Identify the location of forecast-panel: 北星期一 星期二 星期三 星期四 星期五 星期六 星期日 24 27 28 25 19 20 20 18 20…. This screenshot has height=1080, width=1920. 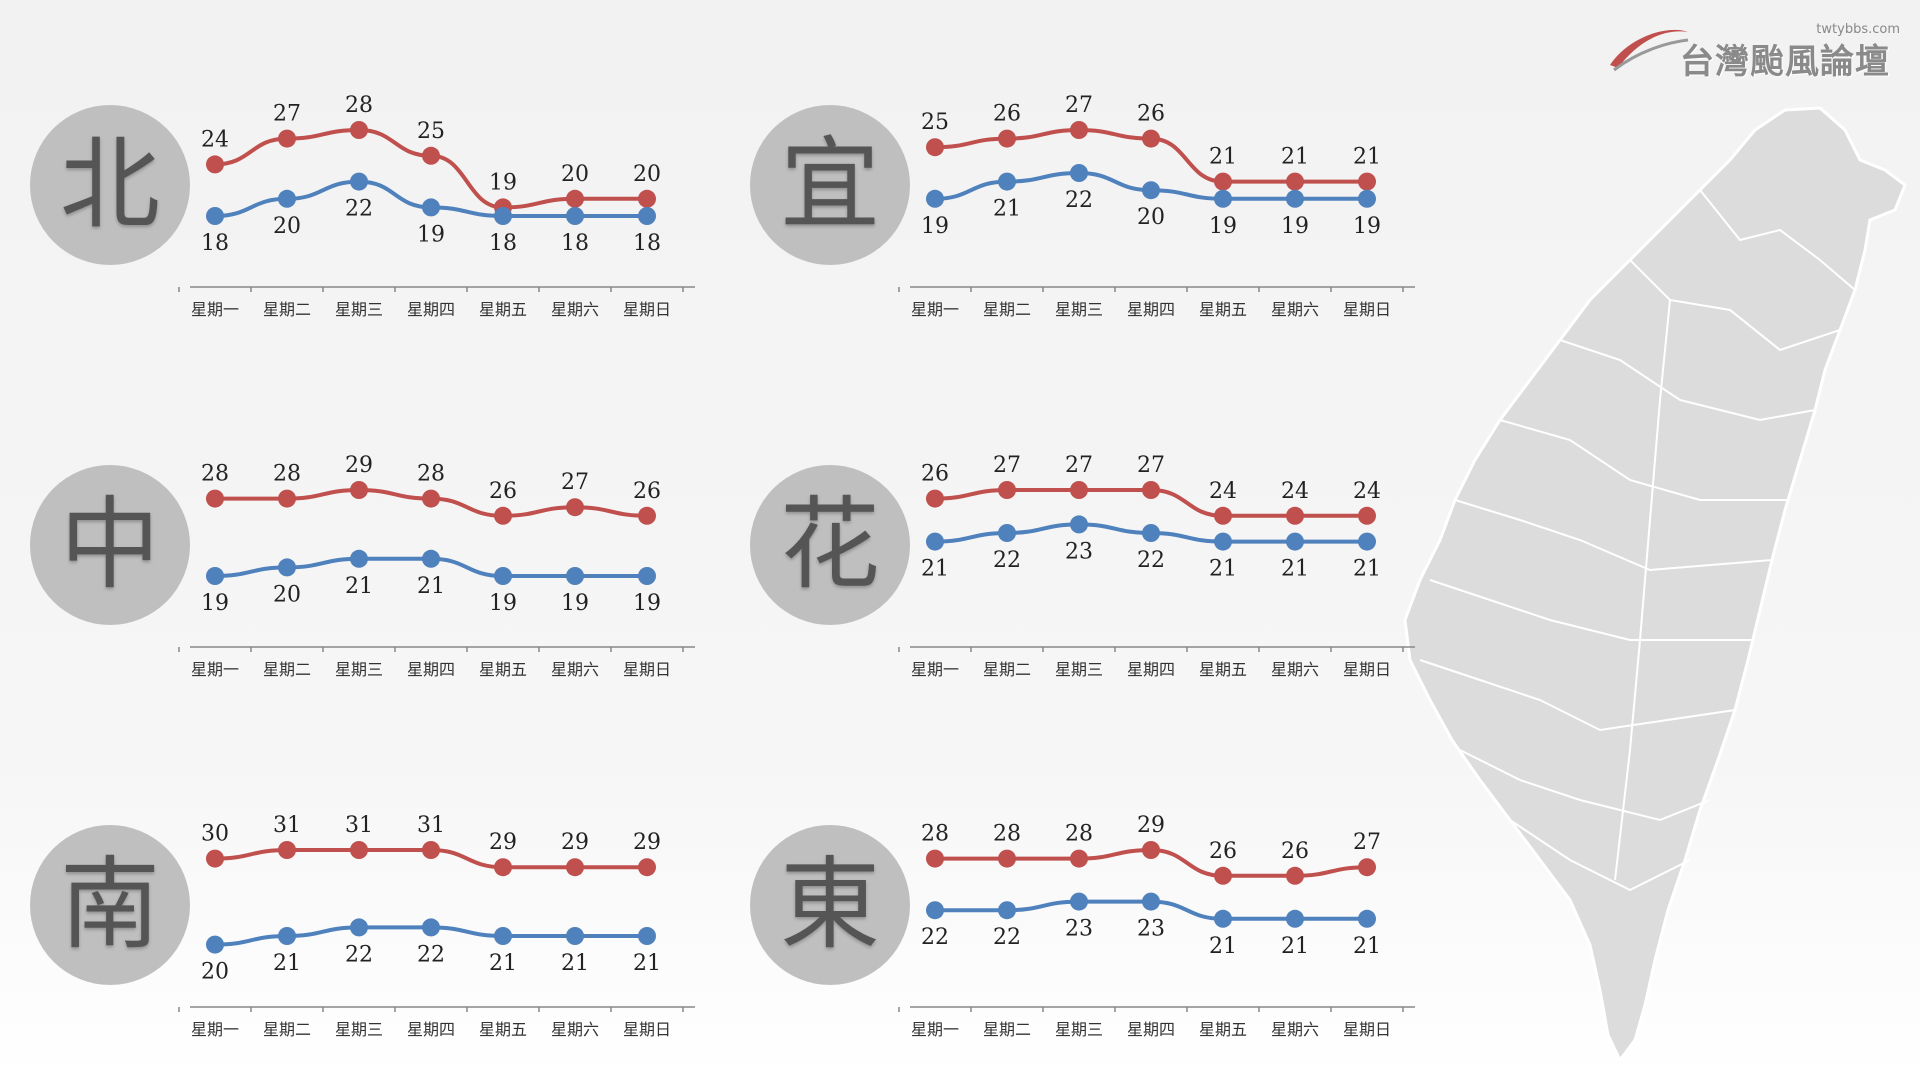
(380, 197).